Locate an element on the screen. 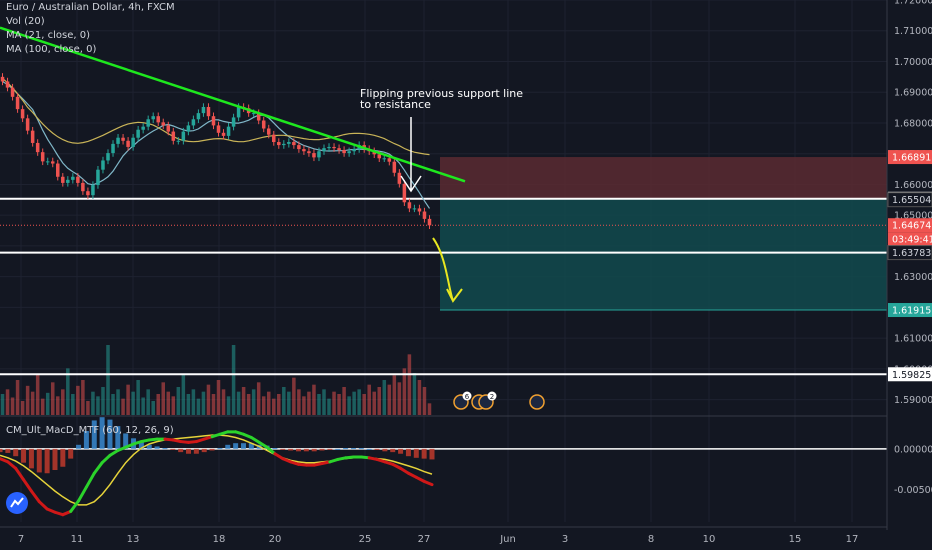 This screenshot has width=932, height=550. indicator-ma21: MA (21, close, 0) is located at coordinates (48, 35).